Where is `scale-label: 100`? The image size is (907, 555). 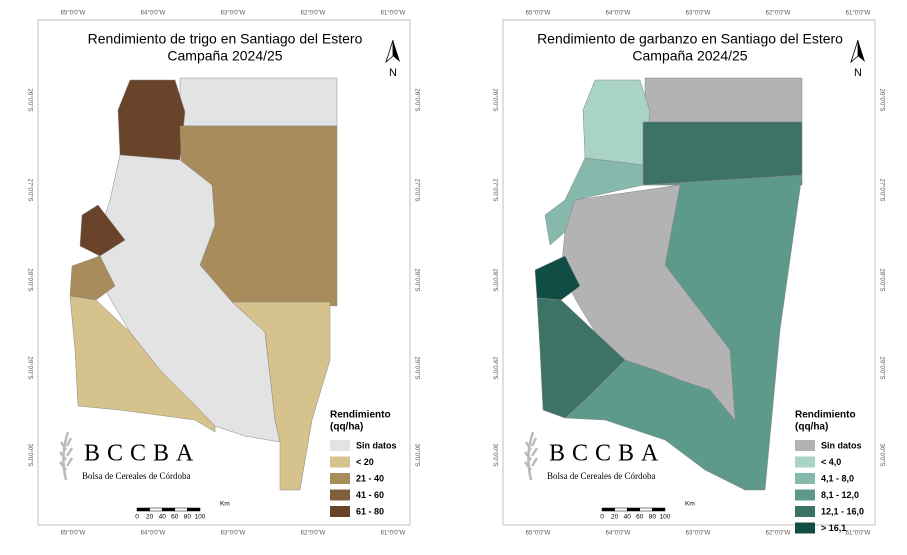 scale-label: 100 is located at coordinates (200, 517).